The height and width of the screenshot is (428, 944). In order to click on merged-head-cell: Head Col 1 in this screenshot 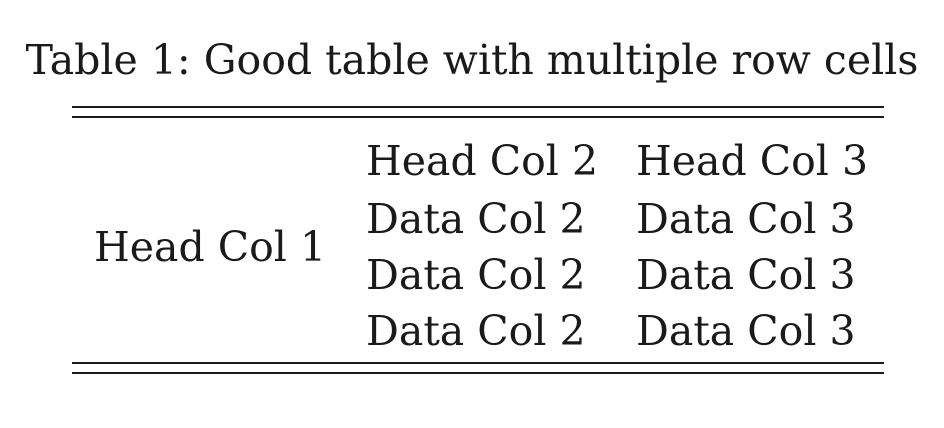, I will do `click(210, 247)`.